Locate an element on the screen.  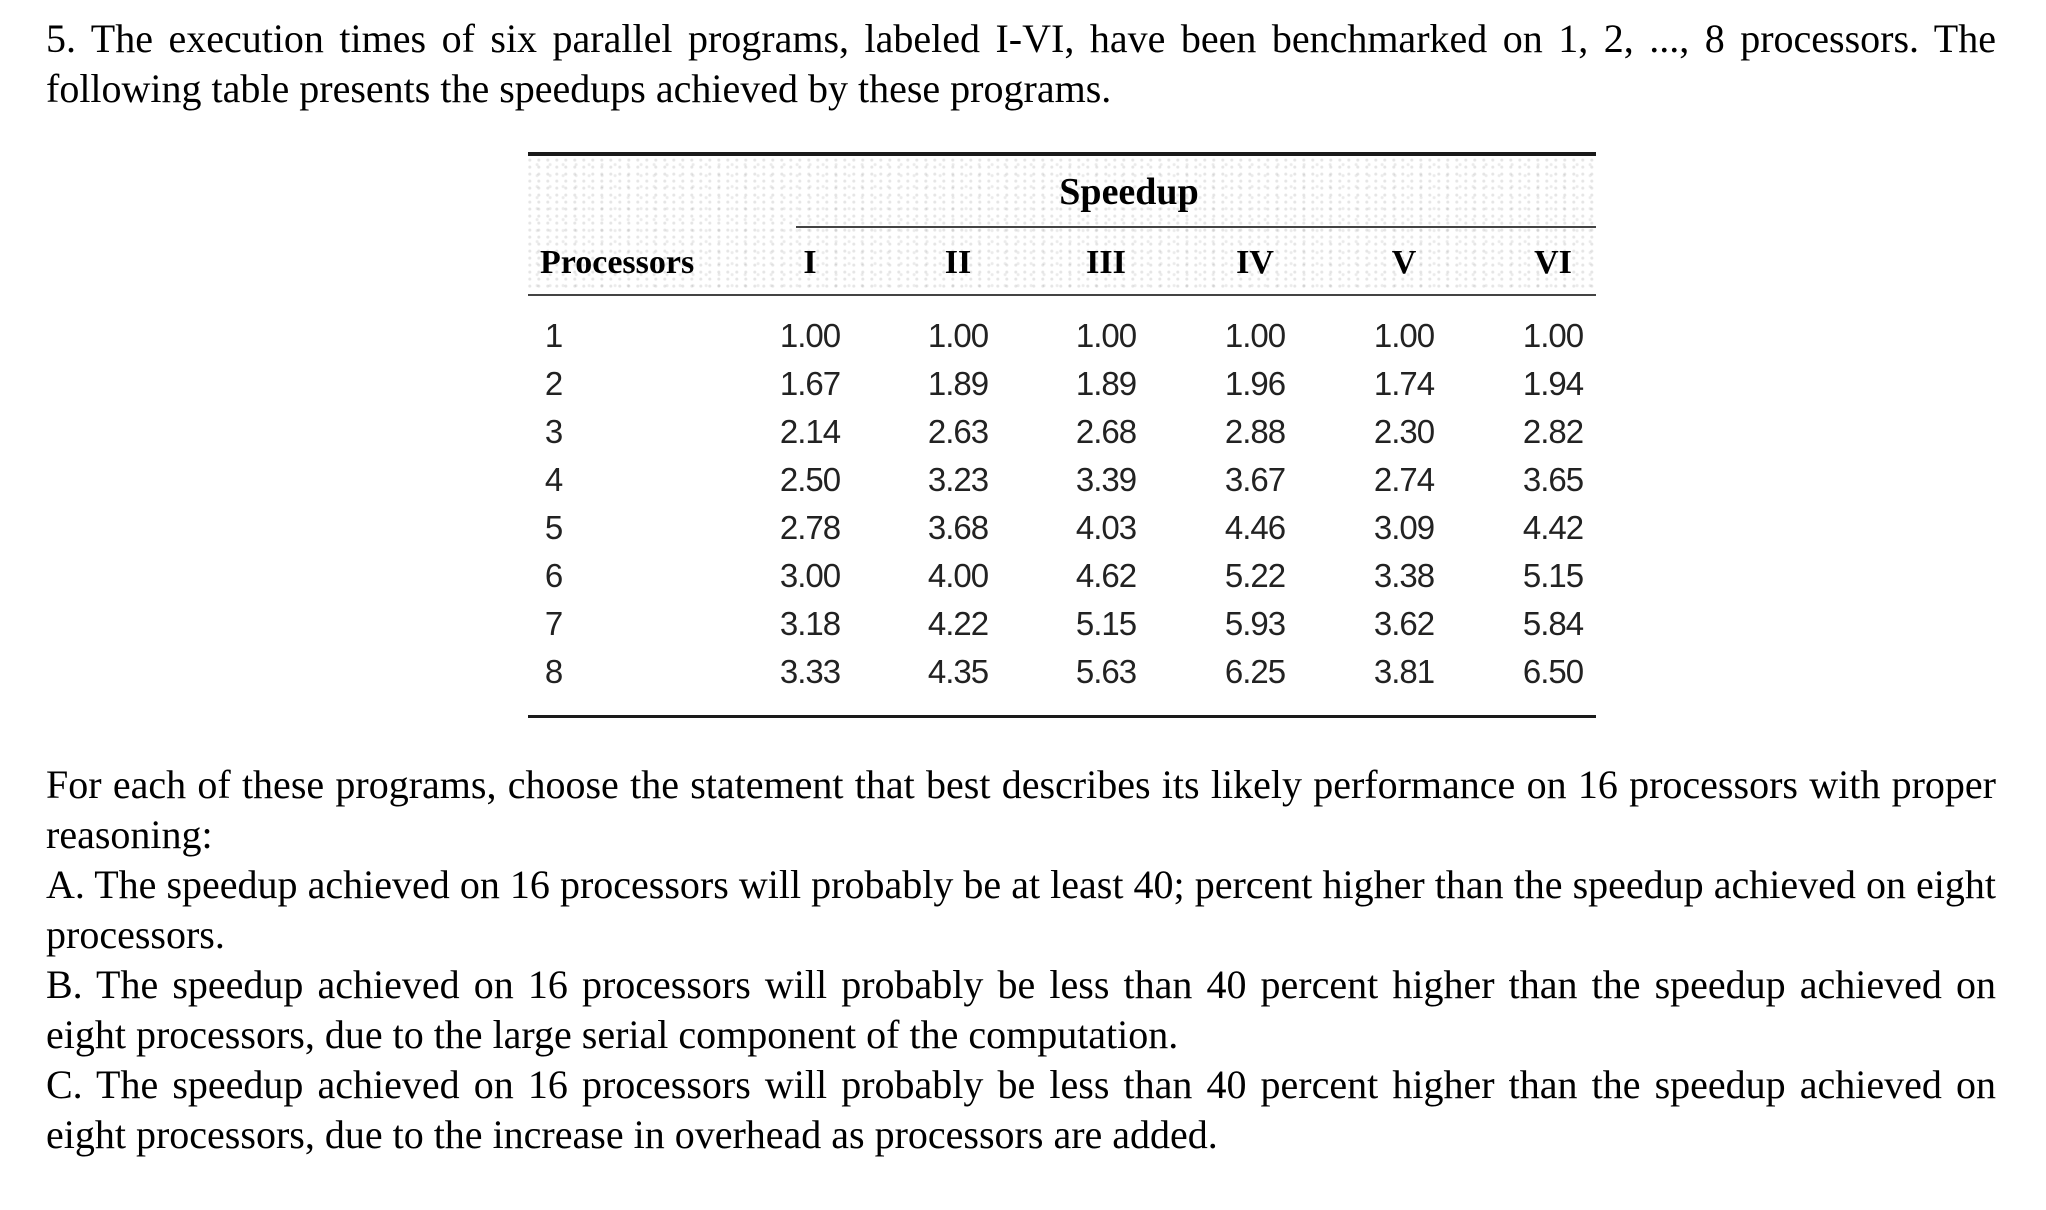
speedup-cell: 3.62 is located at coordinates (1404, 623).